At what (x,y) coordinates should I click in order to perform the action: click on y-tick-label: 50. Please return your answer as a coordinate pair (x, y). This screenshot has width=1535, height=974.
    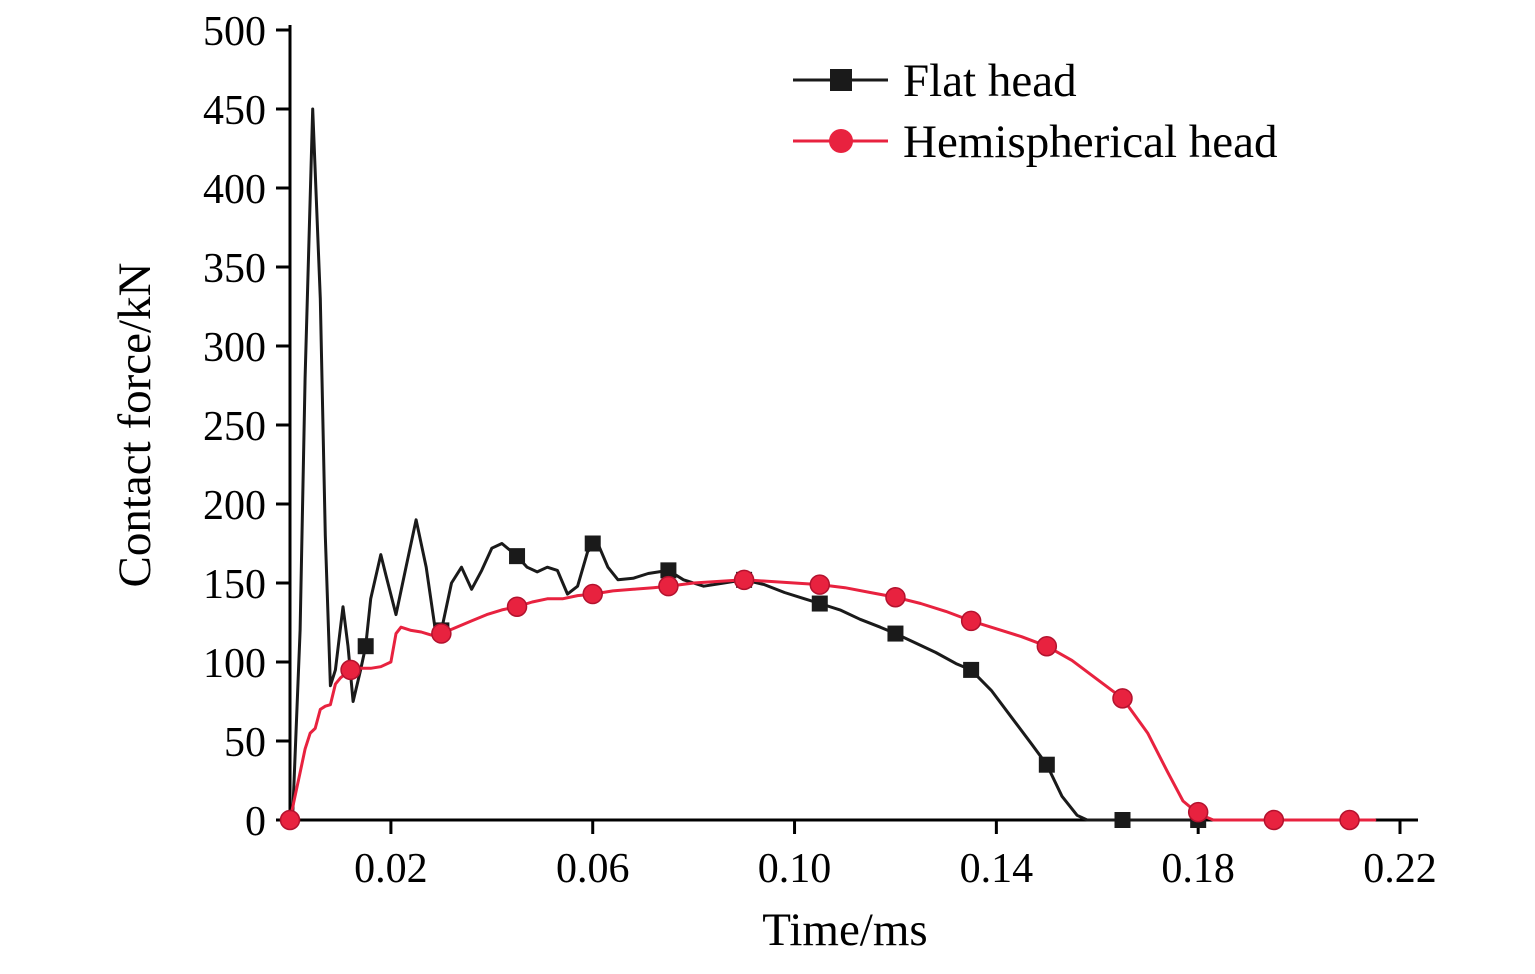
    Looking at the image, I should click on (245, 743).